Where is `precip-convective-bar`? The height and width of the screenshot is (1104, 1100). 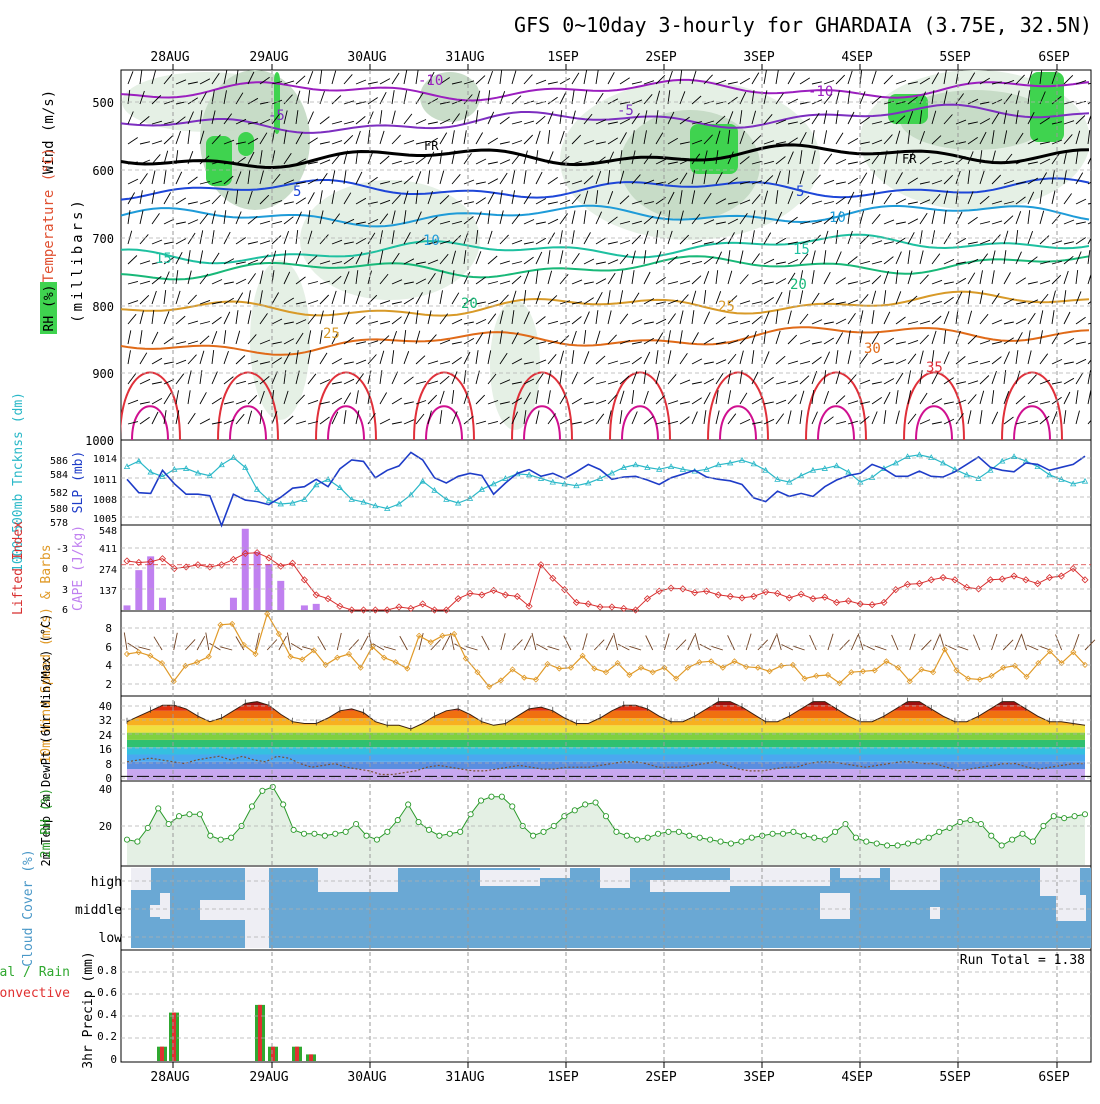
precip-convective-bar is located at coordinates (311, 1057).